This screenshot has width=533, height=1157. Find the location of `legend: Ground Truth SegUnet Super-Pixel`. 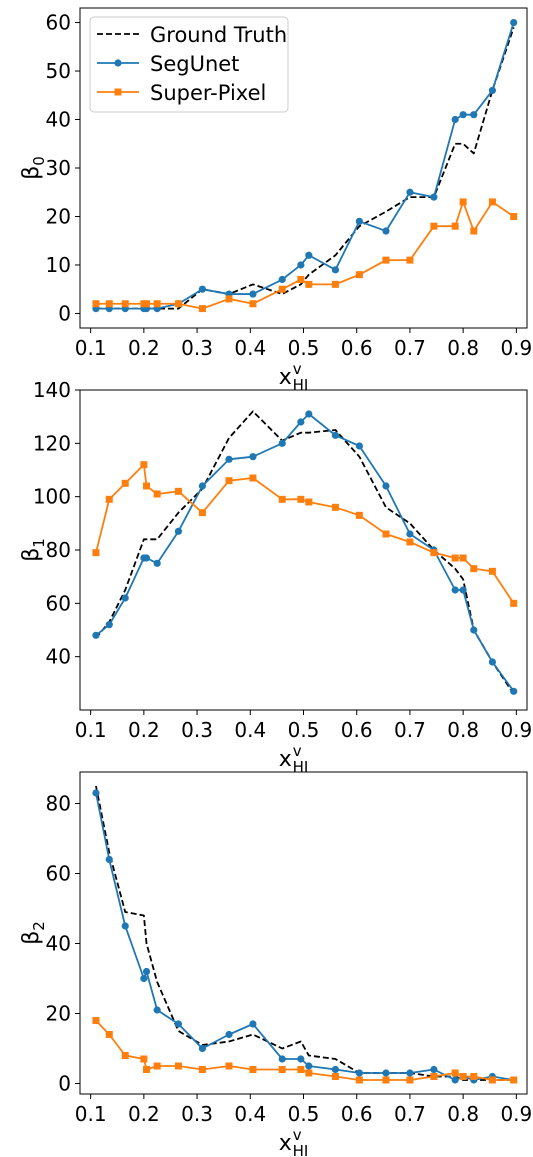

legend: Ground Truth SegUnet Super-Pixel is located at coordinates (189, 64).